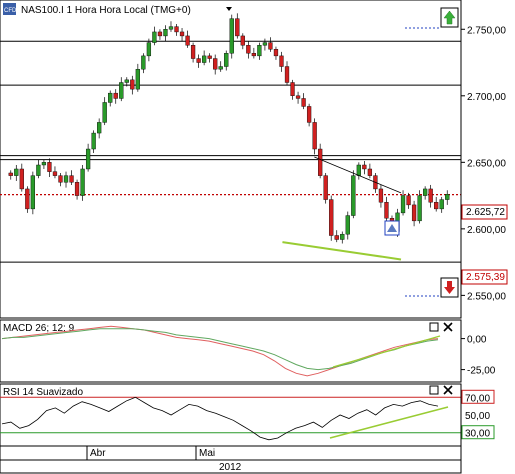 This screenshot has height=474, width=515. Describe the element at coordinates (449, 287) in the screenshot. I see `down-arrow-shape` at that location.